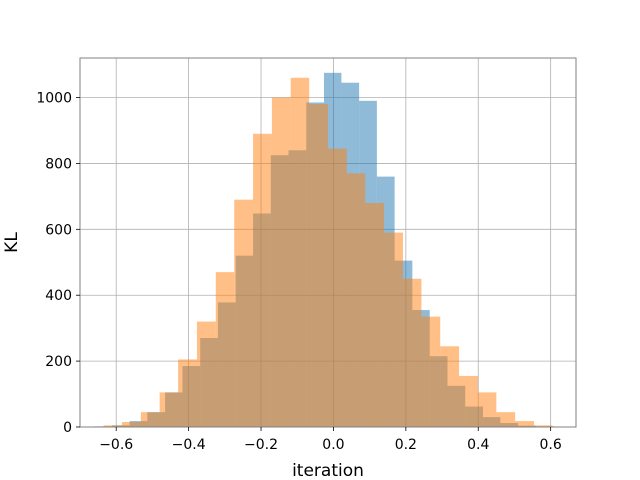  I want to click on y-tick-label: 400, so click(58, 296).